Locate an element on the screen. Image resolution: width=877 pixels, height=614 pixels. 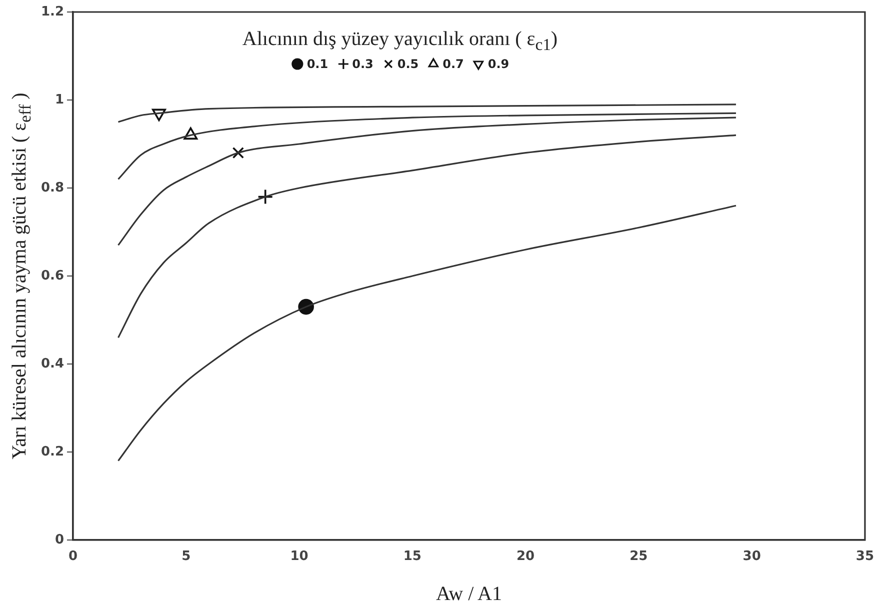
y-tick-label: 0.4 is located at coordinates (52, 364).